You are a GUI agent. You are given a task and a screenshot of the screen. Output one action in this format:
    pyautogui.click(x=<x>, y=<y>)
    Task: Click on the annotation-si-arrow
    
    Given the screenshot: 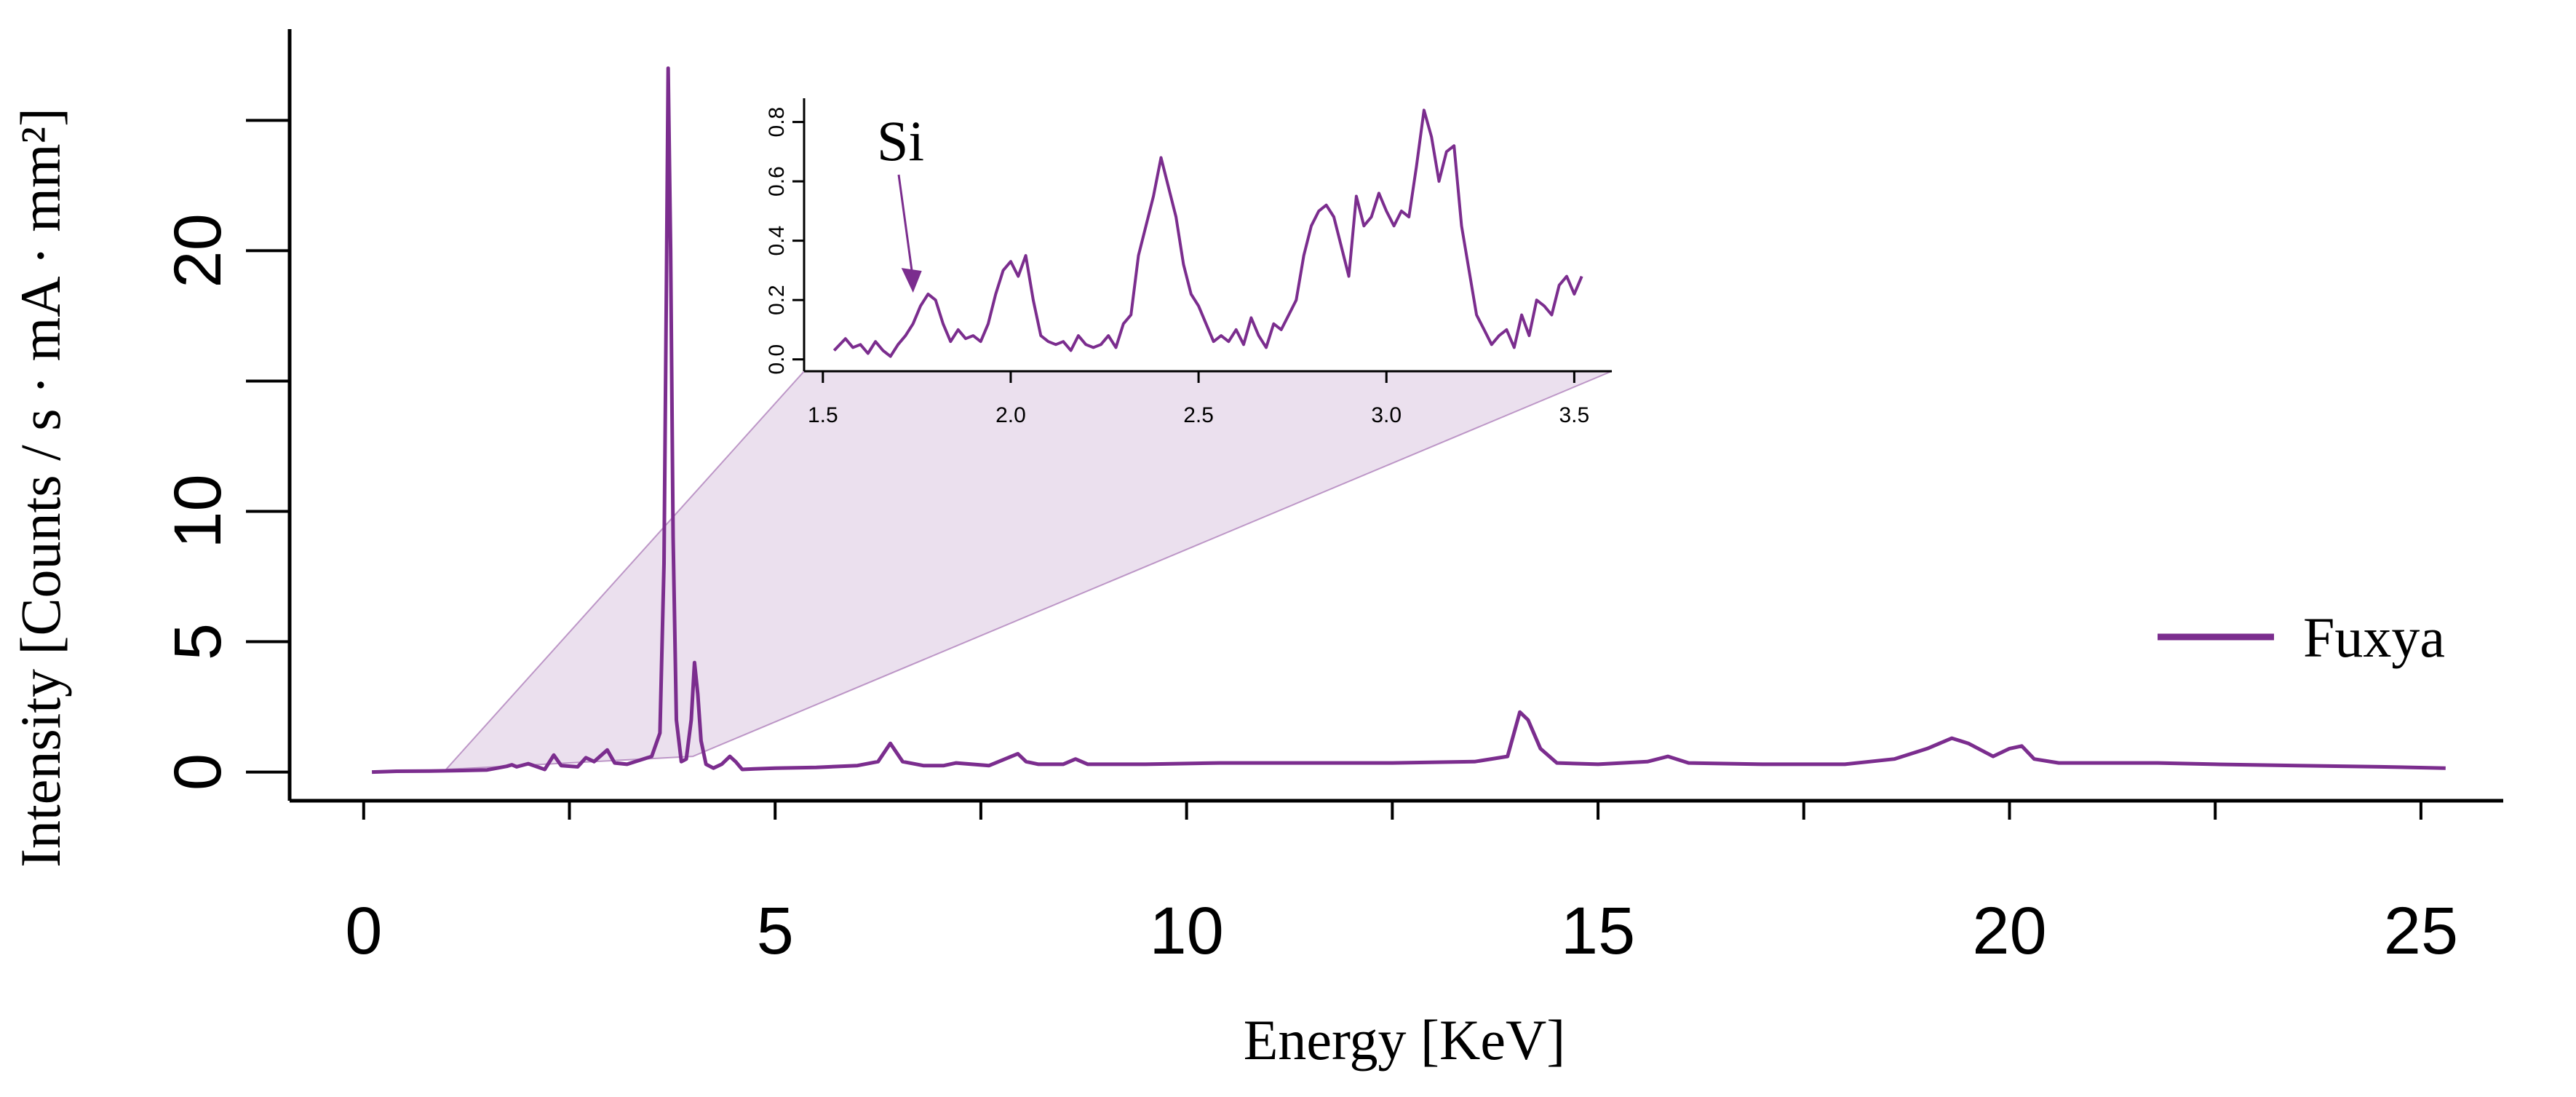 What is the action you would take?
    pyautogui.click(x=906, y=227)
    